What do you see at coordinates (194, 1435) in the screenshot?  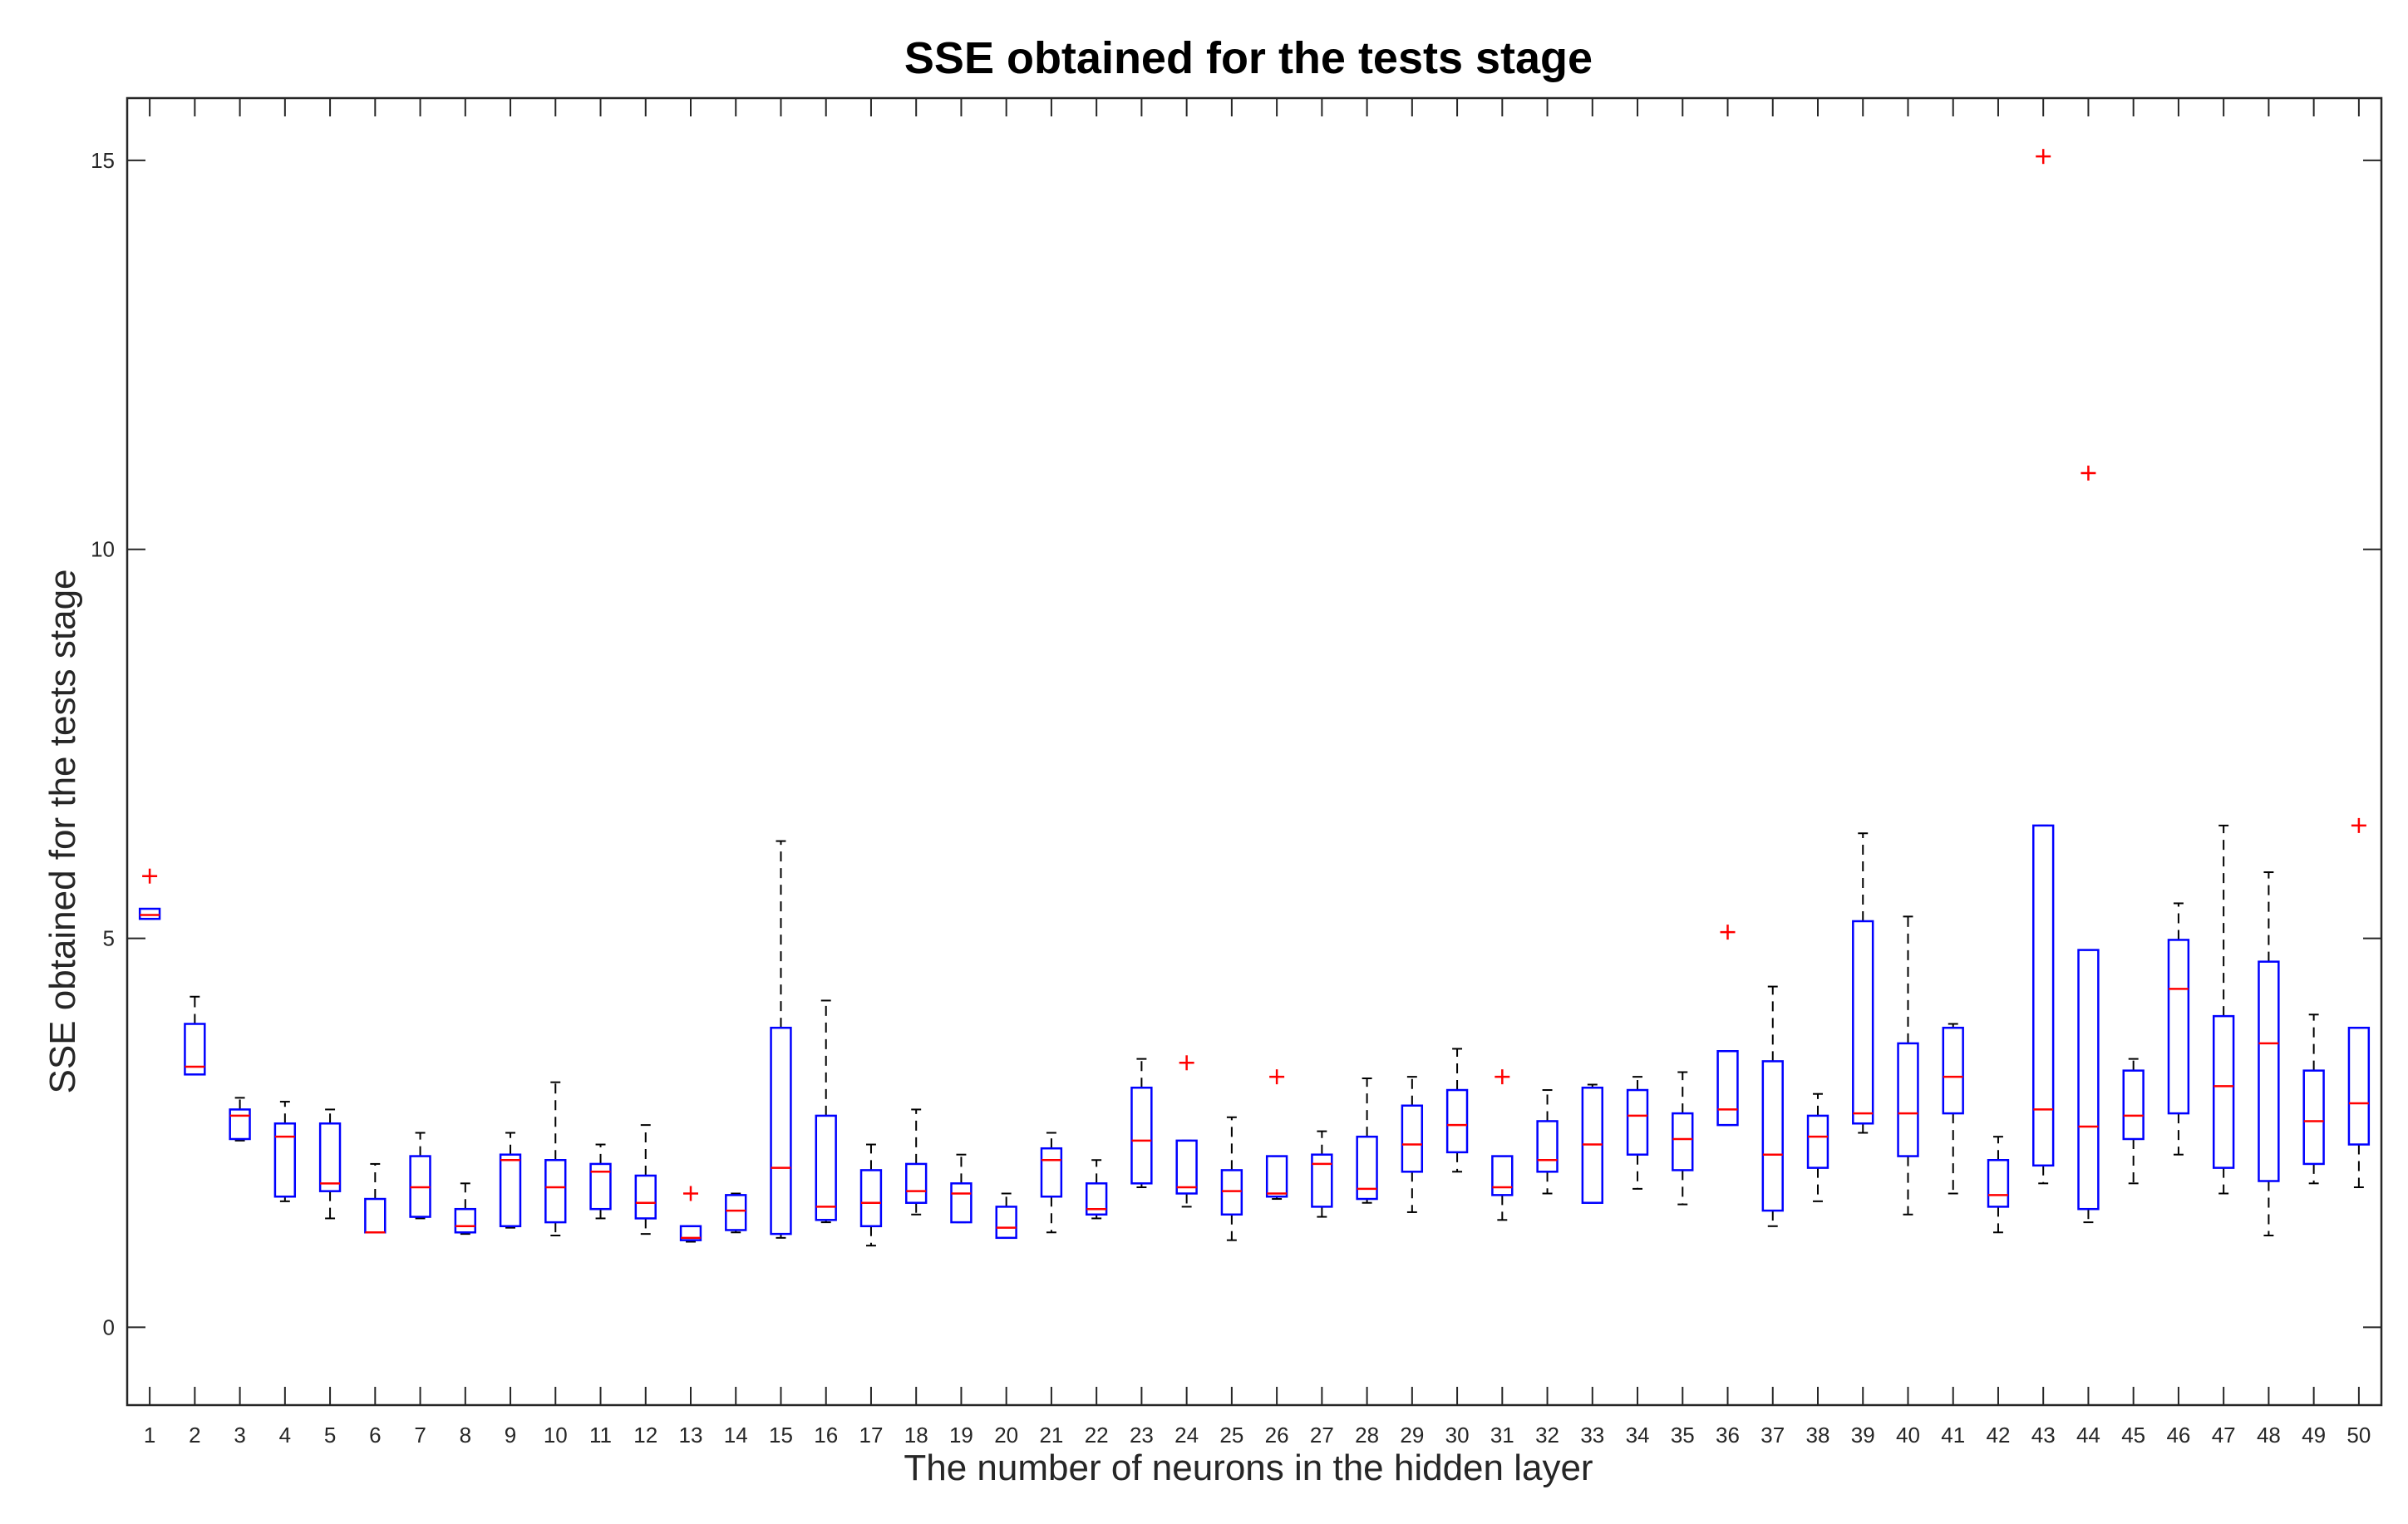 I see `x-tick-label: 2` at bounding box center [194, 1435].